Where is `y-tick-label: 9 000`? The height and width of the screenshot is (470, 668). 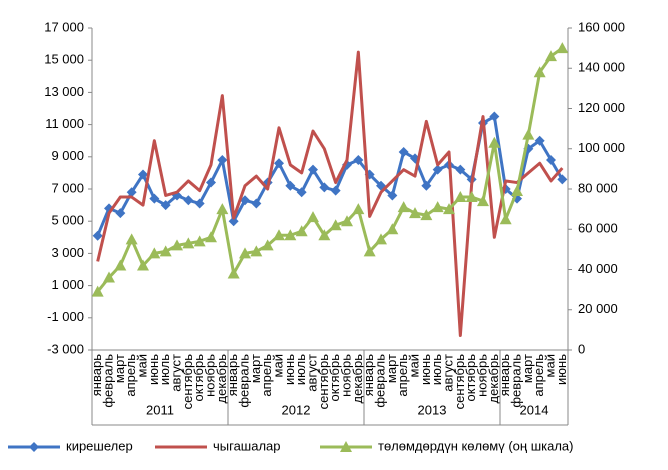
y-tick-label: 9 000 is located at coordinates (67, 155).